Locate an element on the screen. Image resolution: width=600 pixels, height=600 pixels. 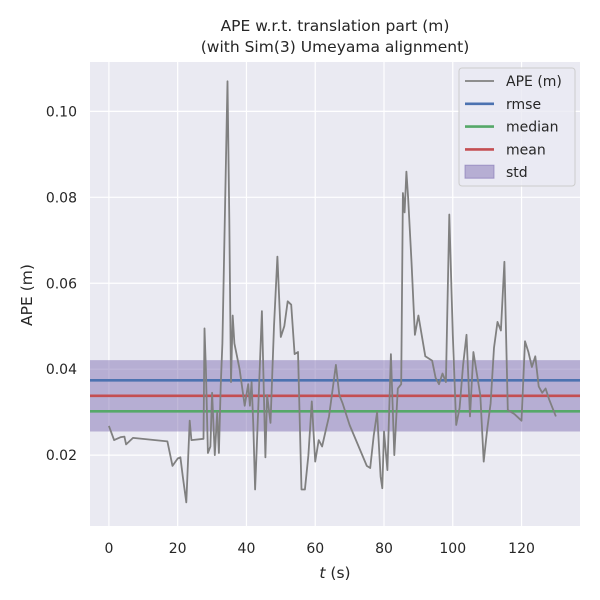
y-tick-label: 0.10 is located at coordinates (61, 112).